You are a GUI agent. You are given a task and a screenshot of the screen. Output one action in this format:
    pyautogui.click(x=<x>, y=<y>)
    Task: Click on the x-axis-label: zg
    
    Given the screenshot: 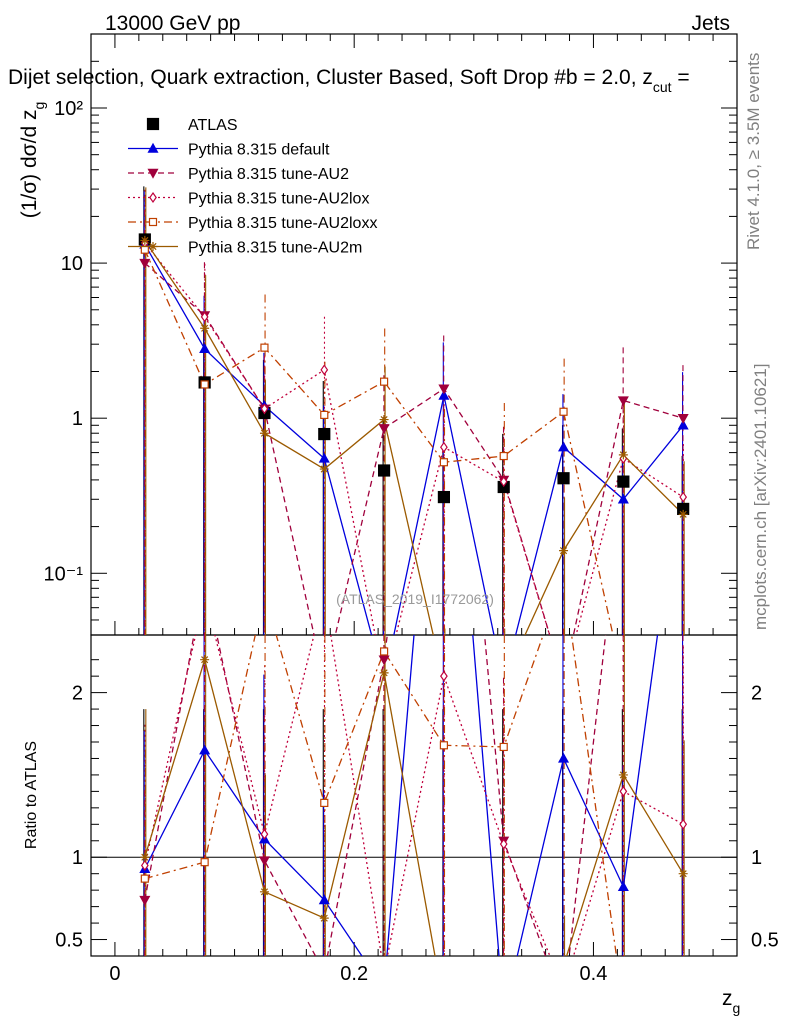 What is the action you would take?
    pyautogui.click(x=731, y=1001)
    